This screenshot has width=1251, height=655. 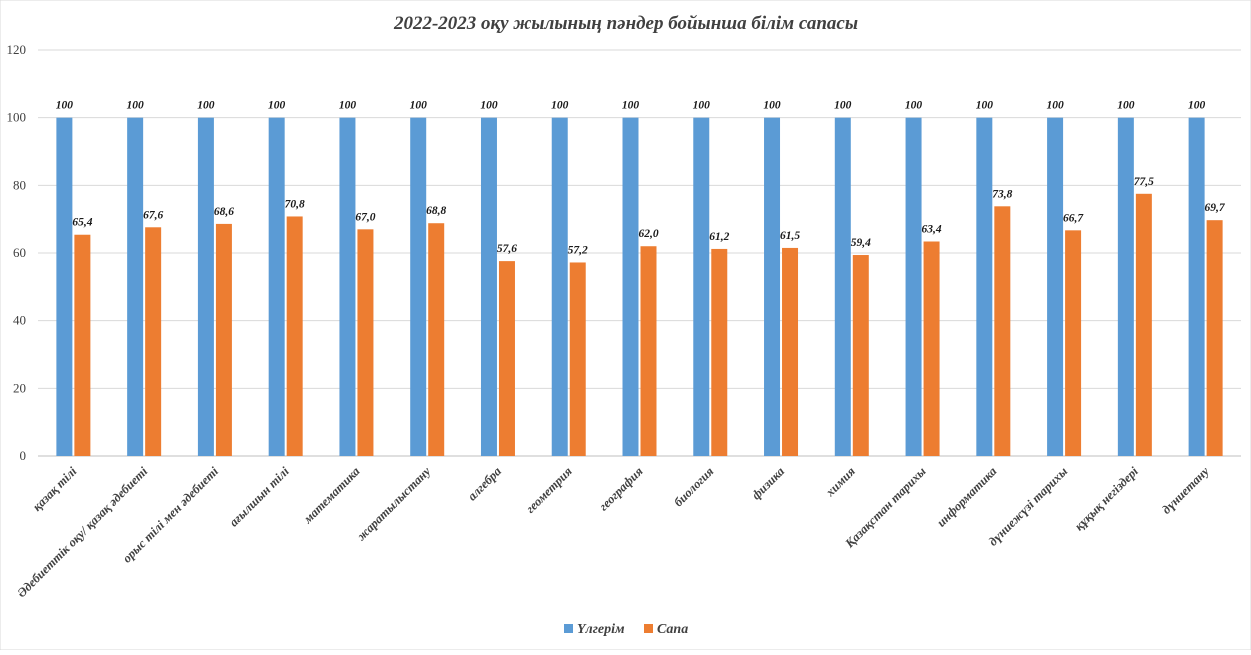 I want to click on data-label: 61,5, so click(x=790, y=236).